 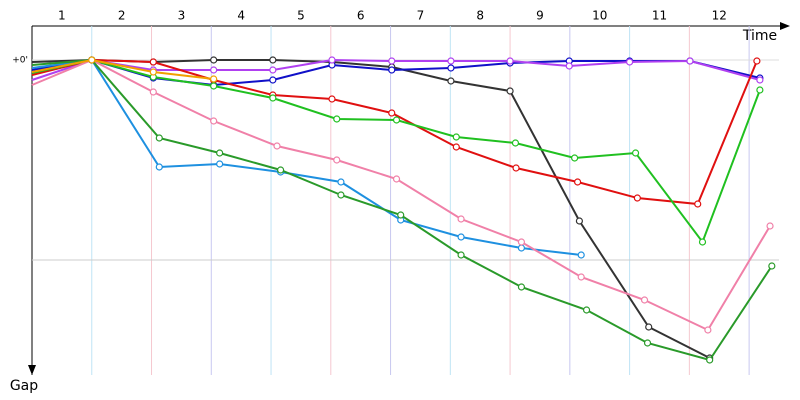 I want to click on x-tick-label: 1, so click(x=62, y=16).